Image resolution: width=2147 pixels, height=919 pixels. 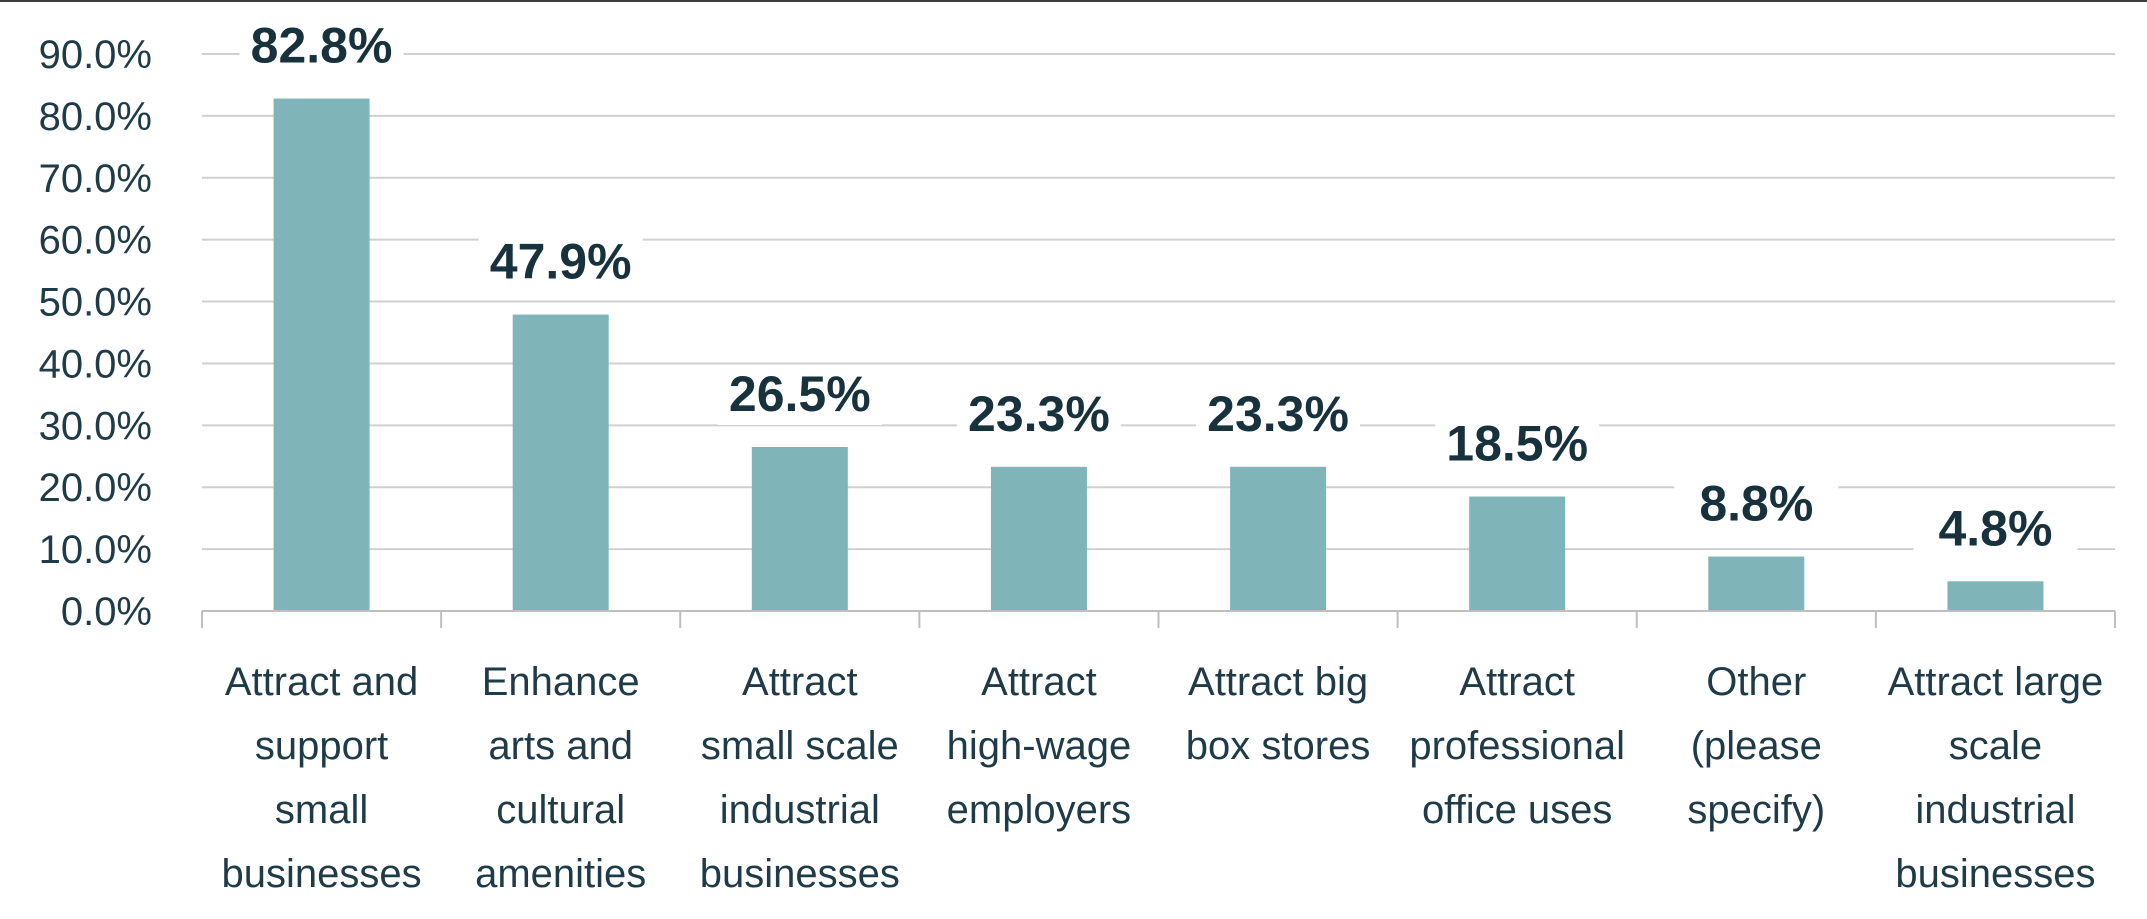 What do you see at coordinates (106, 612) in the screenshot?
I see `y-tick-label: 0.0%` at bounding box center [106, 612].